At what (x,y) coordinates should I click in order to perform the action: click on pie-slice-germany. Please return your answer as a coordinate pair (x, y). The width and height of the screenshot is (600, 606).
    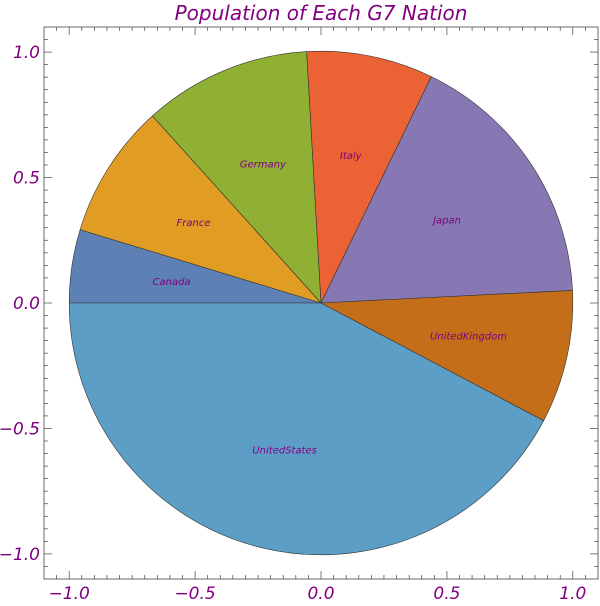
    Looking at the image, I should click on (237, 177).